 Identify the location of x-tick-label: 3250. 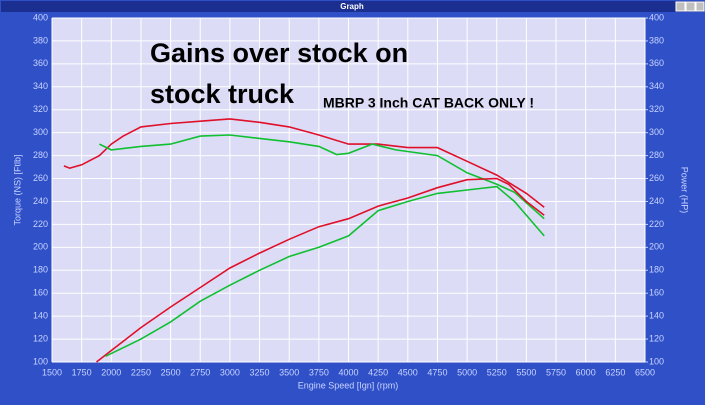
(260, 372).